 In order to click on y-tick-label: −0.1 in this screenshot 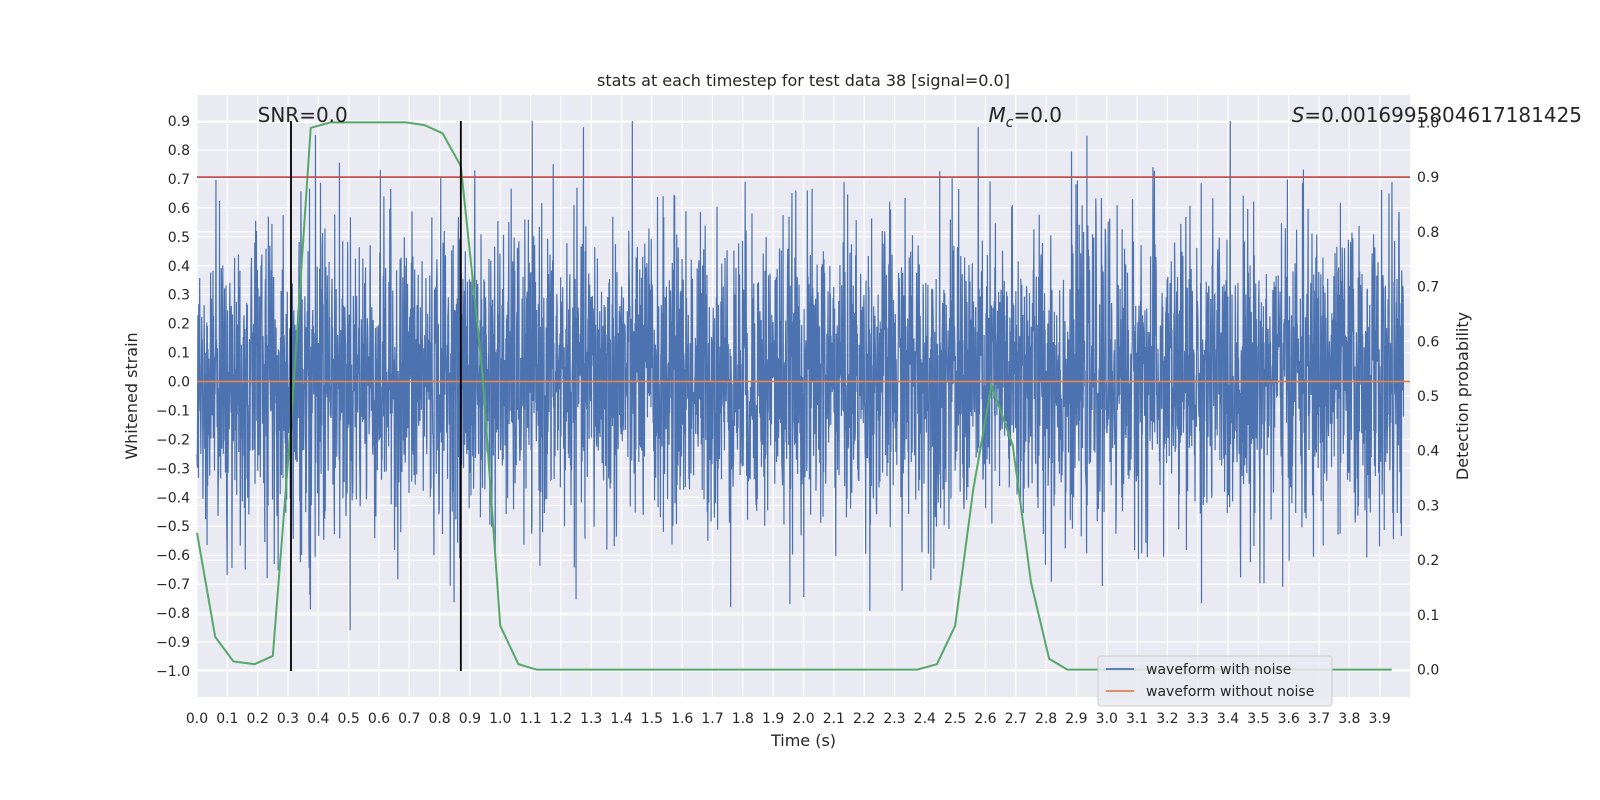, I will do `click(173, 411)`.